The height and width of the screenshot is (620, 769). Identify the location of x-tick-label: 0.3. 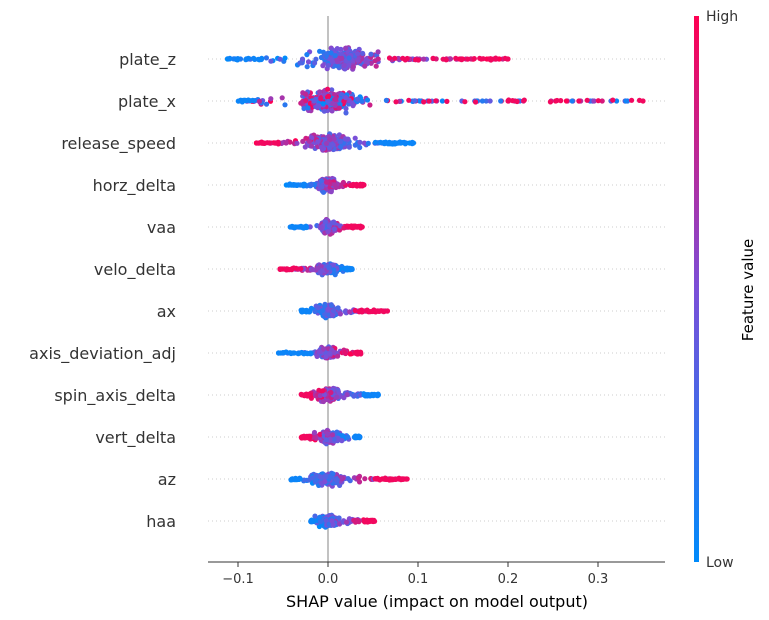
(598, 579).